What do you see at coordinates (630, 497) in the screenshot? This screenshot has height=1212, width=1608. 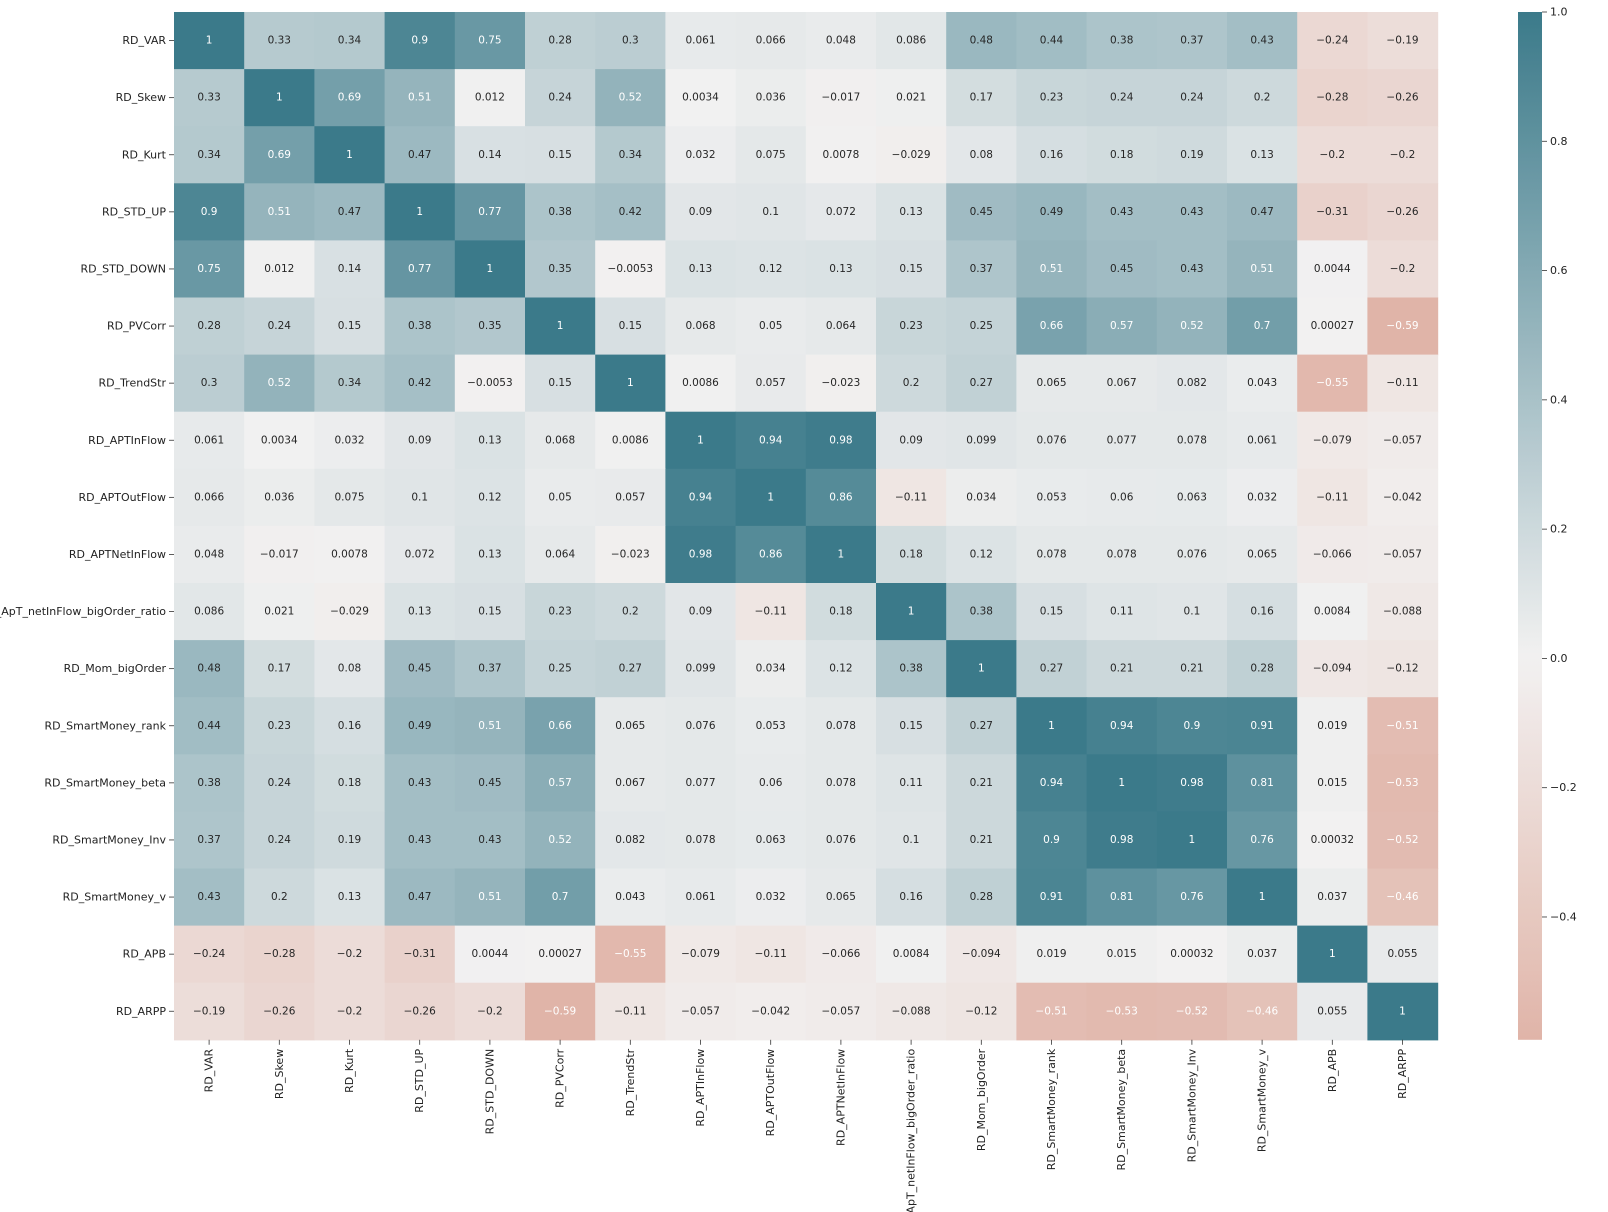 I see `cell-value-label: 0.057` at bounding box center [630, 497].